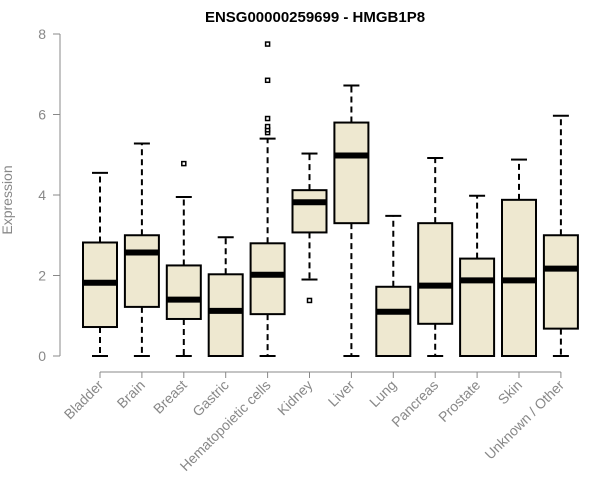 The height and width of the screenshot is (500, 600). What do you see at coordinates (42, 115) in the screenshot?
I see `y-tick-label: 6` at bounding box center [42, 115].